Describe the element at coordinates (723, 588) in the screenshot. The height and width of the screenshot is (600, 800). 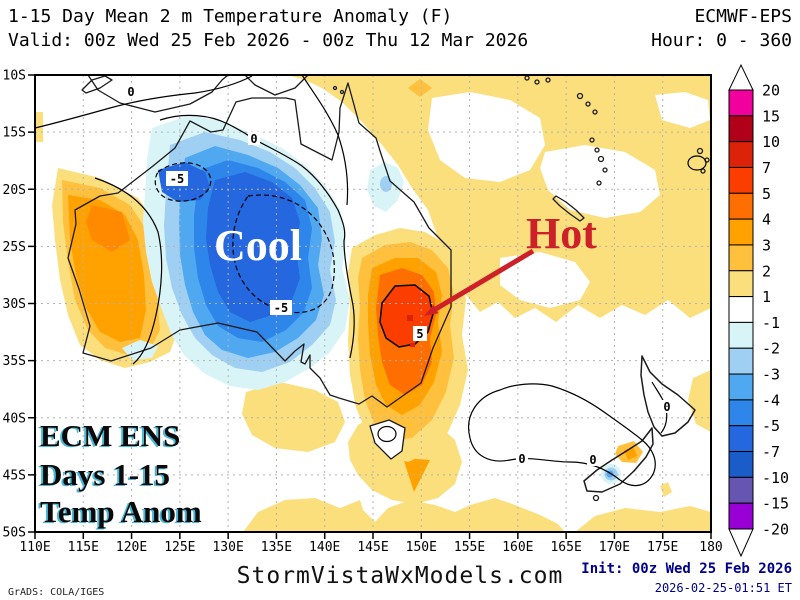
I see `render-timestamp: 2026-02-25-01:51 ET` at that location.